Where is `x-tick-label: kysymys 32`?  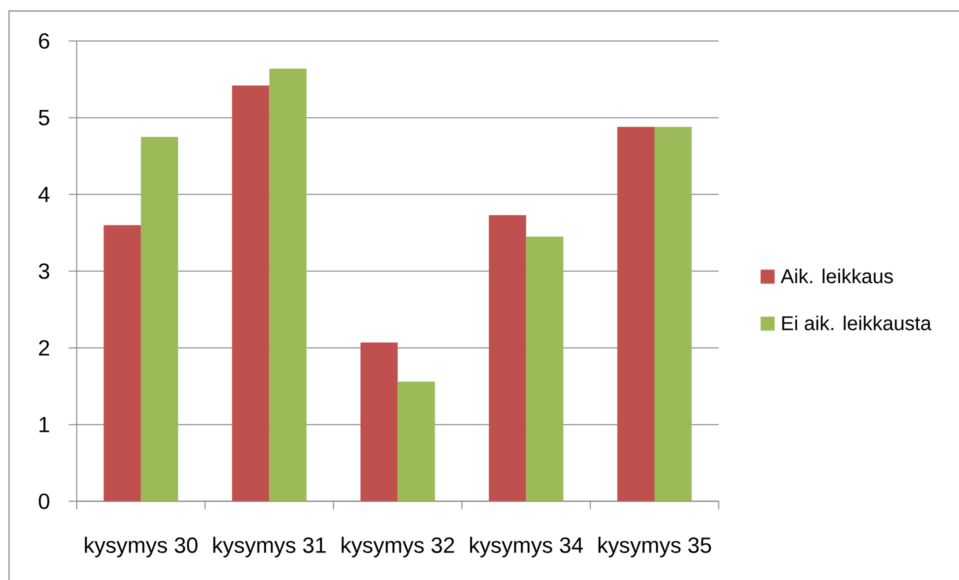 x-tick-label: kysymys 32 is located at coordinates (398, 547).